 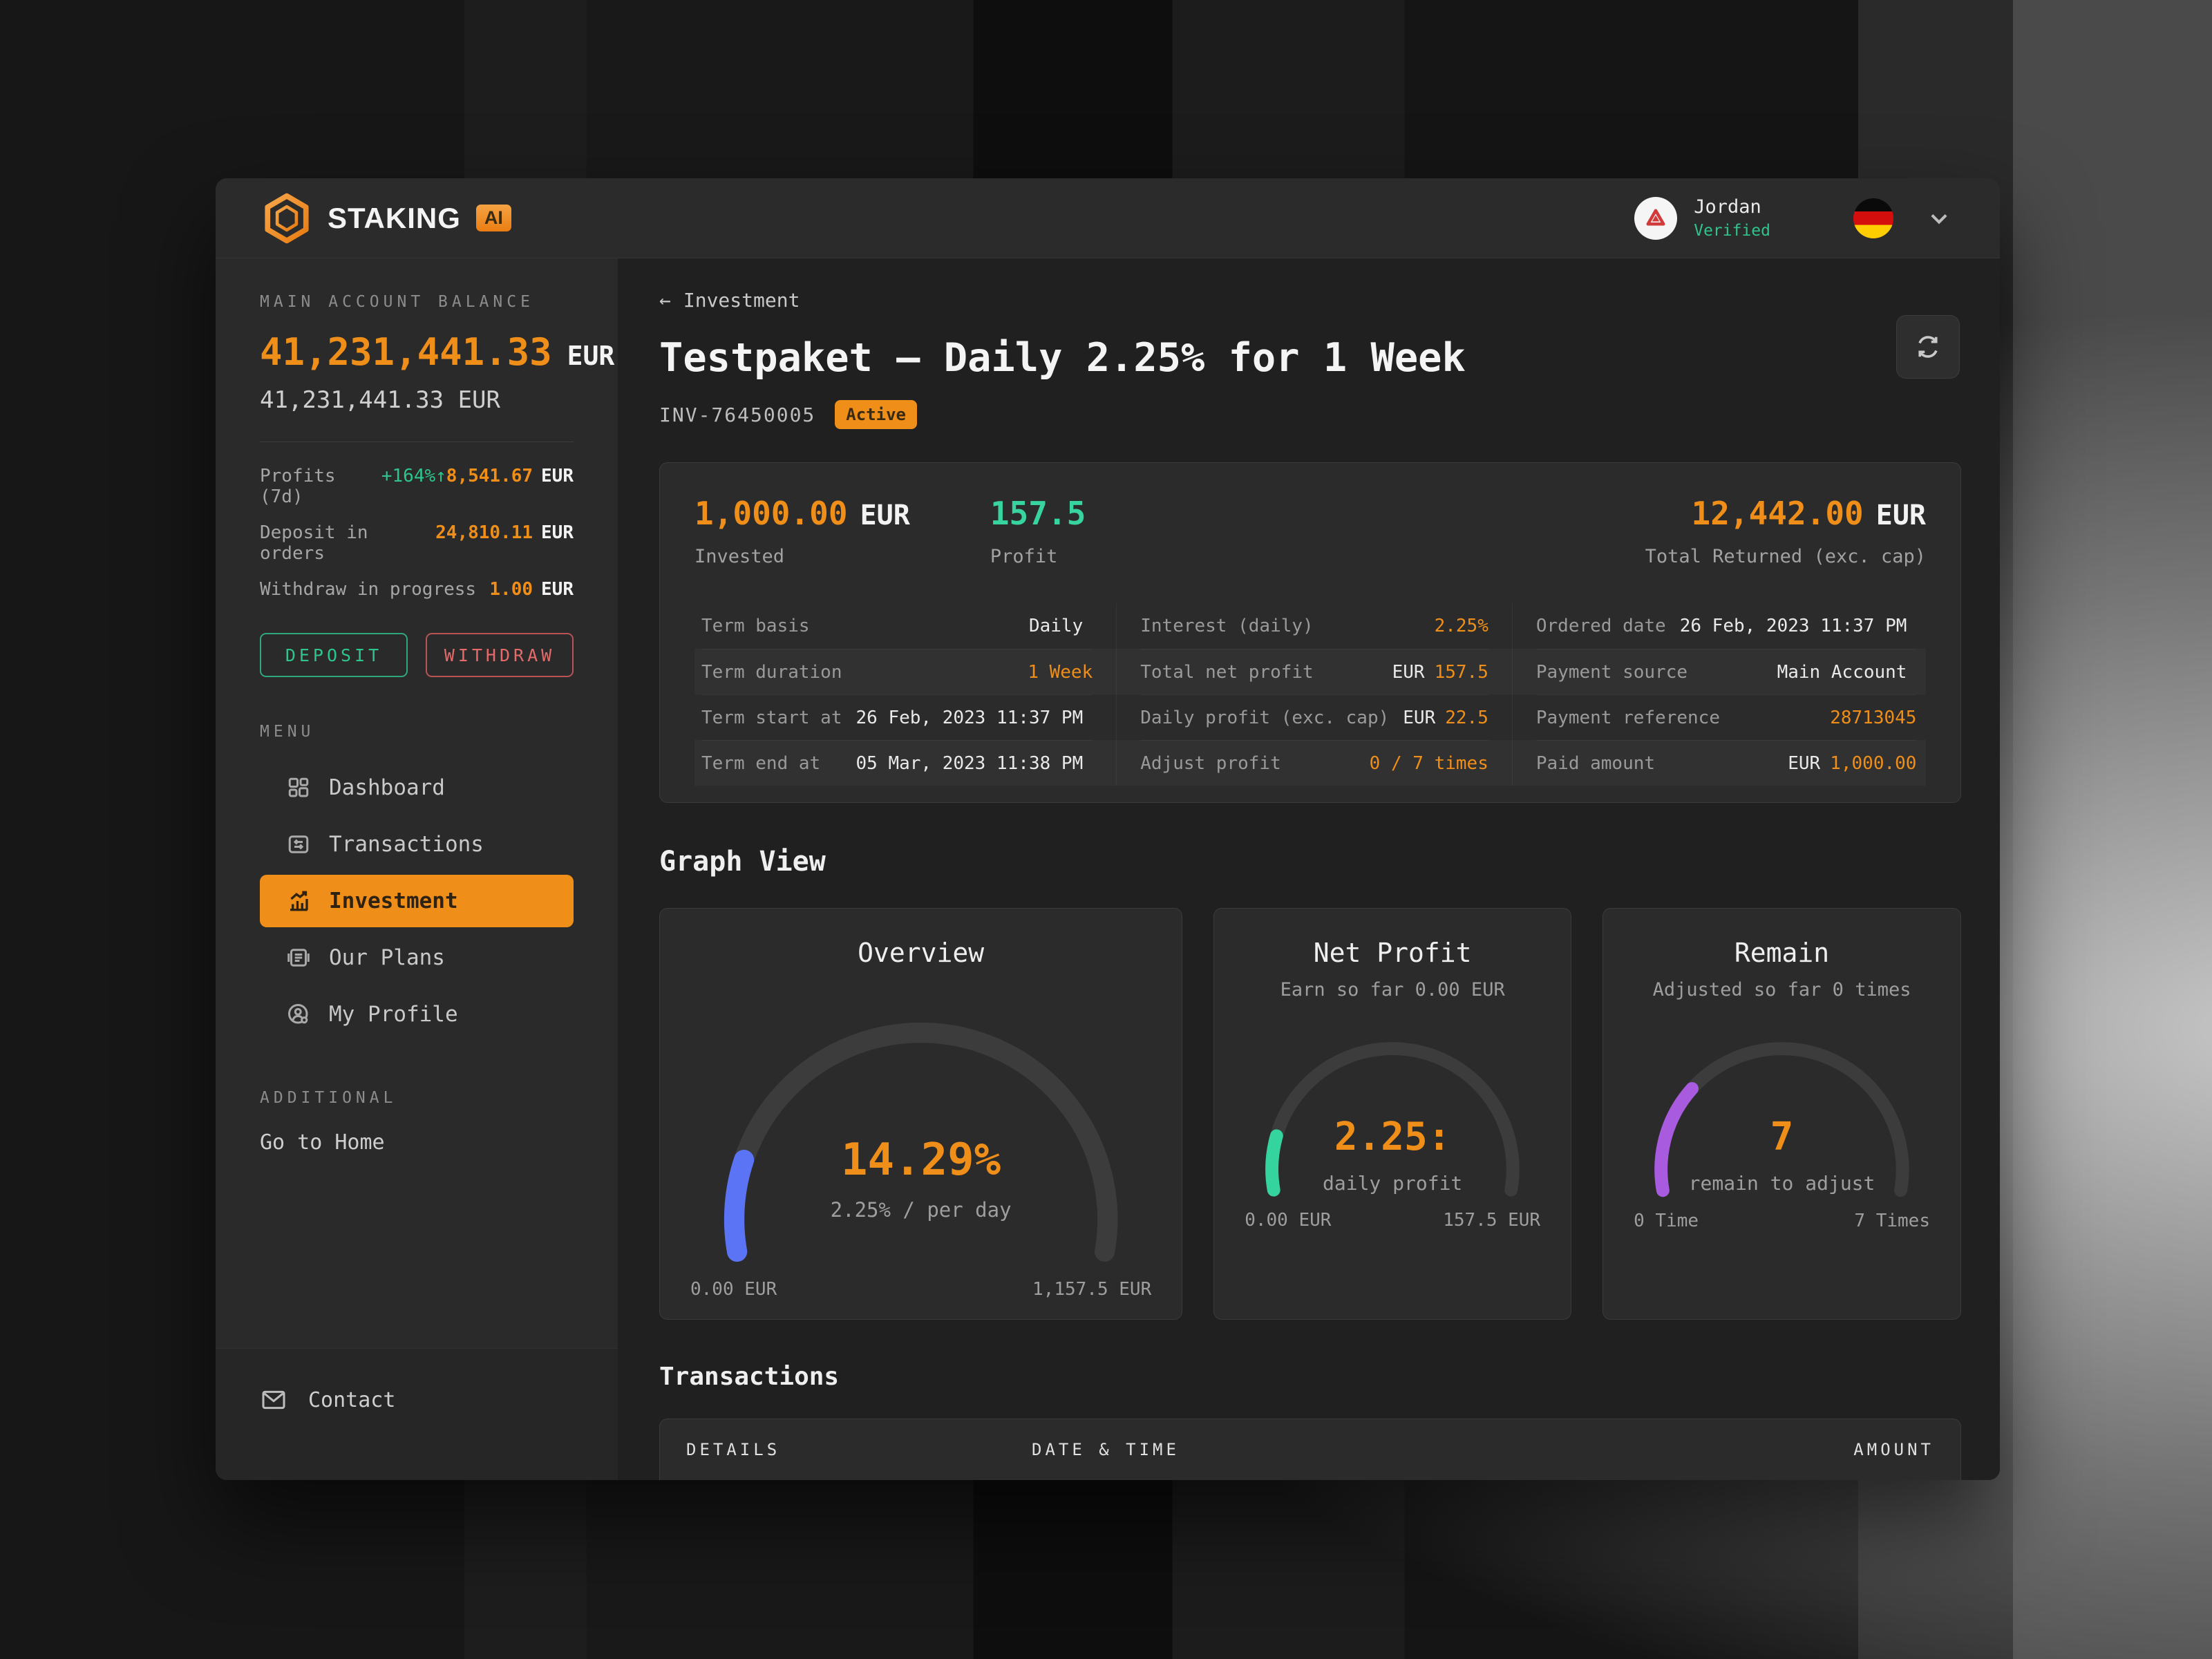 I want to click on refresh-button, so click(x=1928, y=347).